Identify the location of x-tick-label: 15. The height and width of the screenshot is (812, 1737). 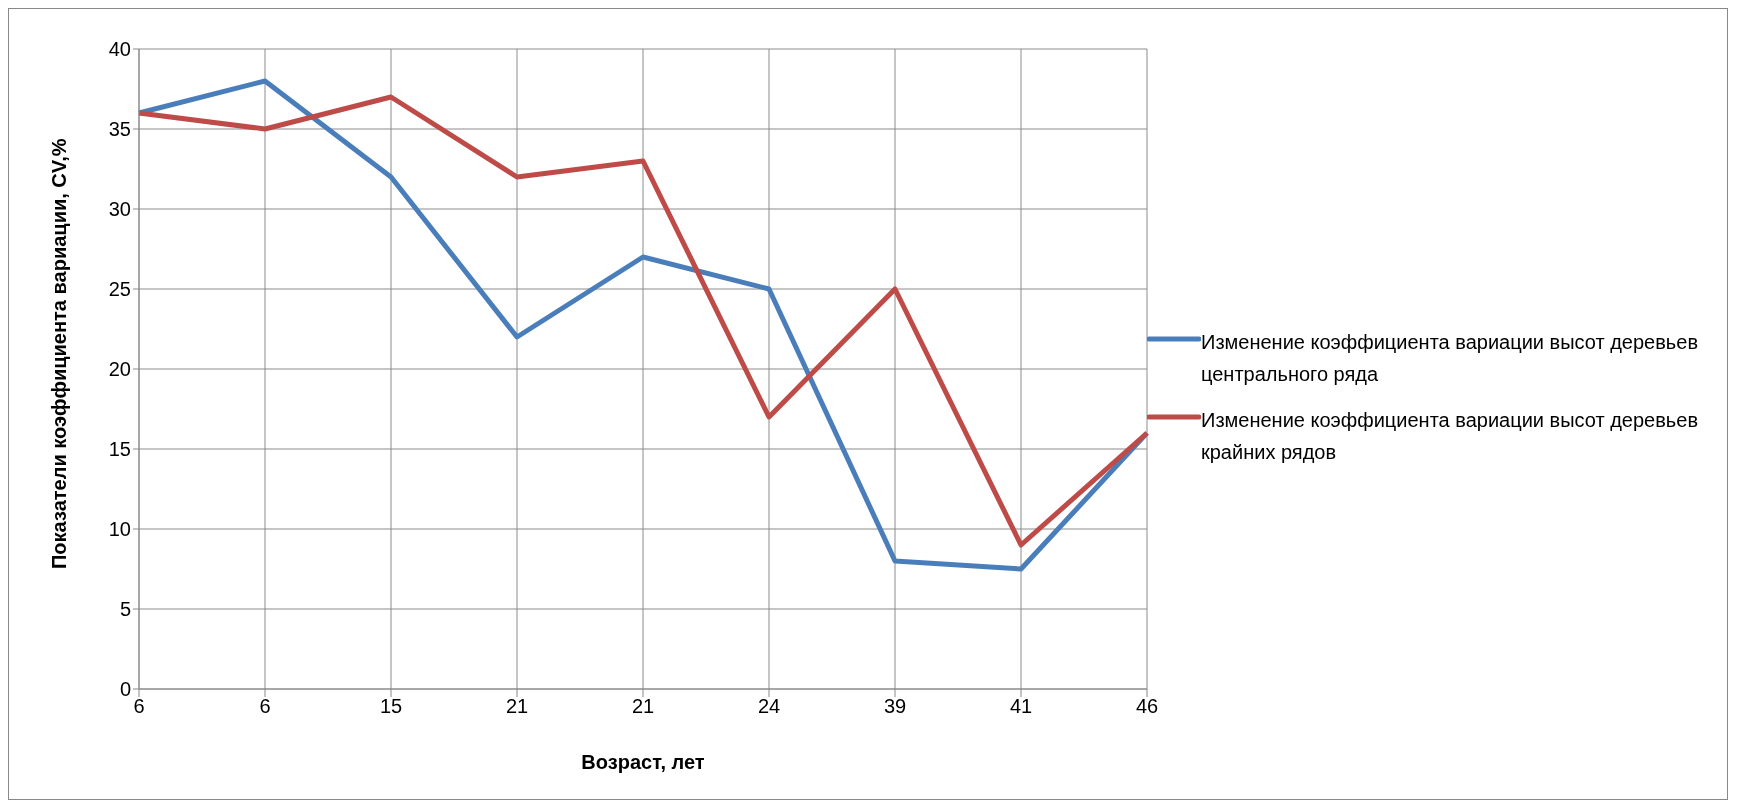
(391, 706).